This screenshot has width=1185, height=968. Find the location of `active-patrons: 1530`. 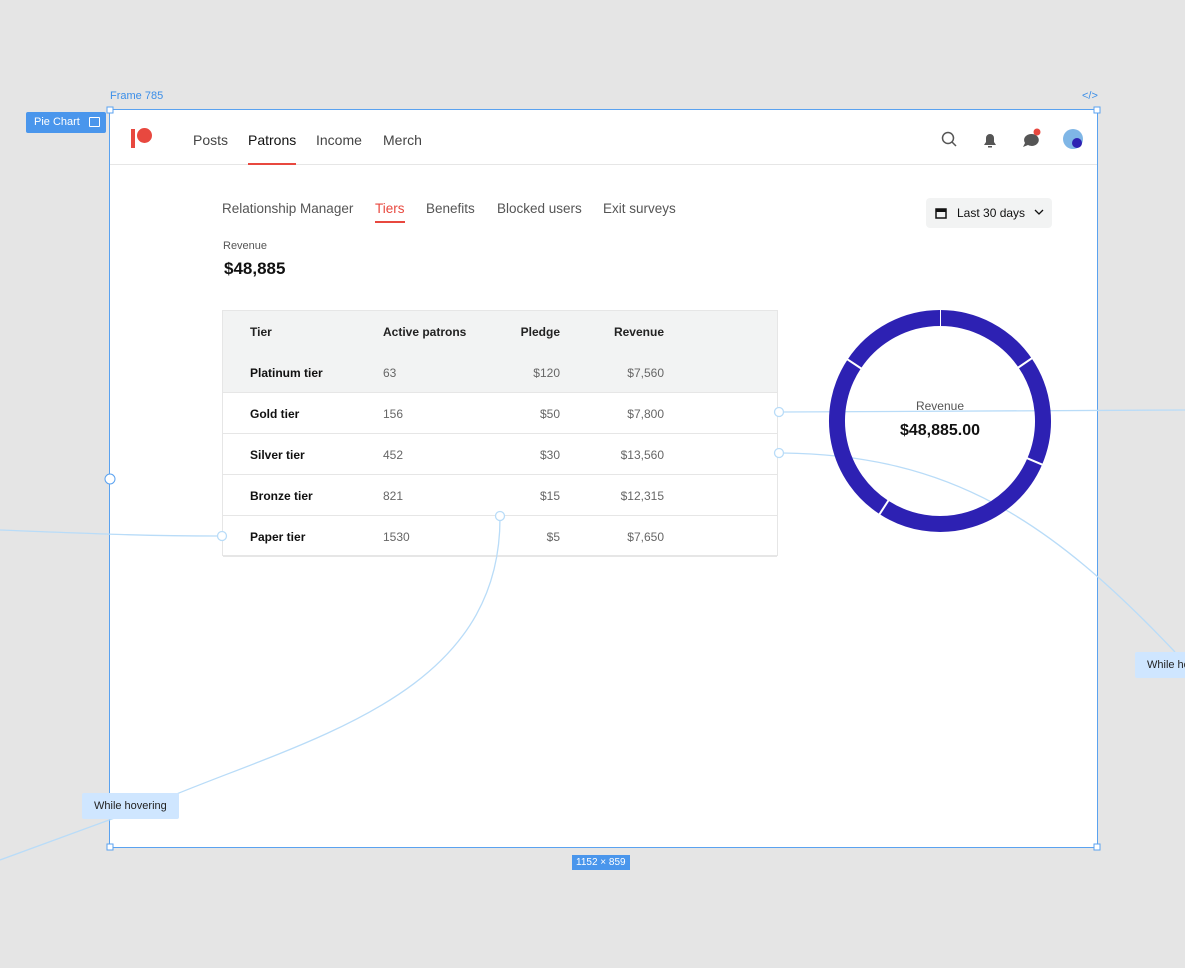

active-patrons: 1530 is located at coordinates (396, 537).